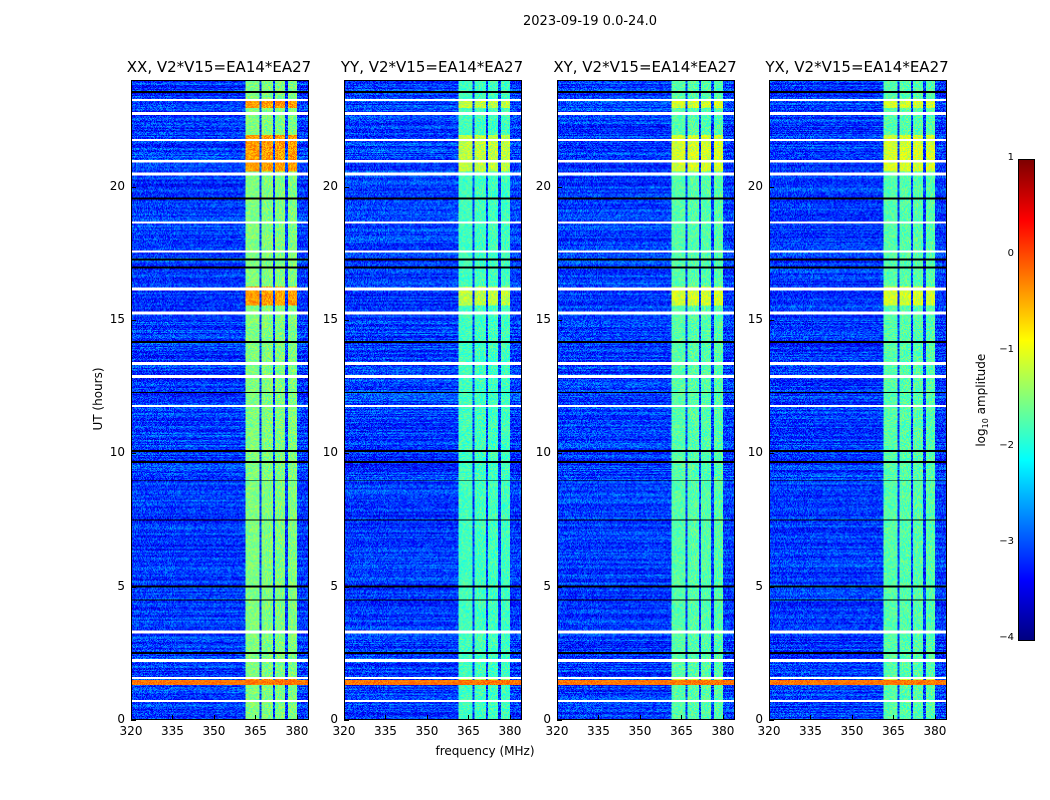  Describe the element at coordinates (1026, 400) in the screenshot. I see `colorbar` at that location.